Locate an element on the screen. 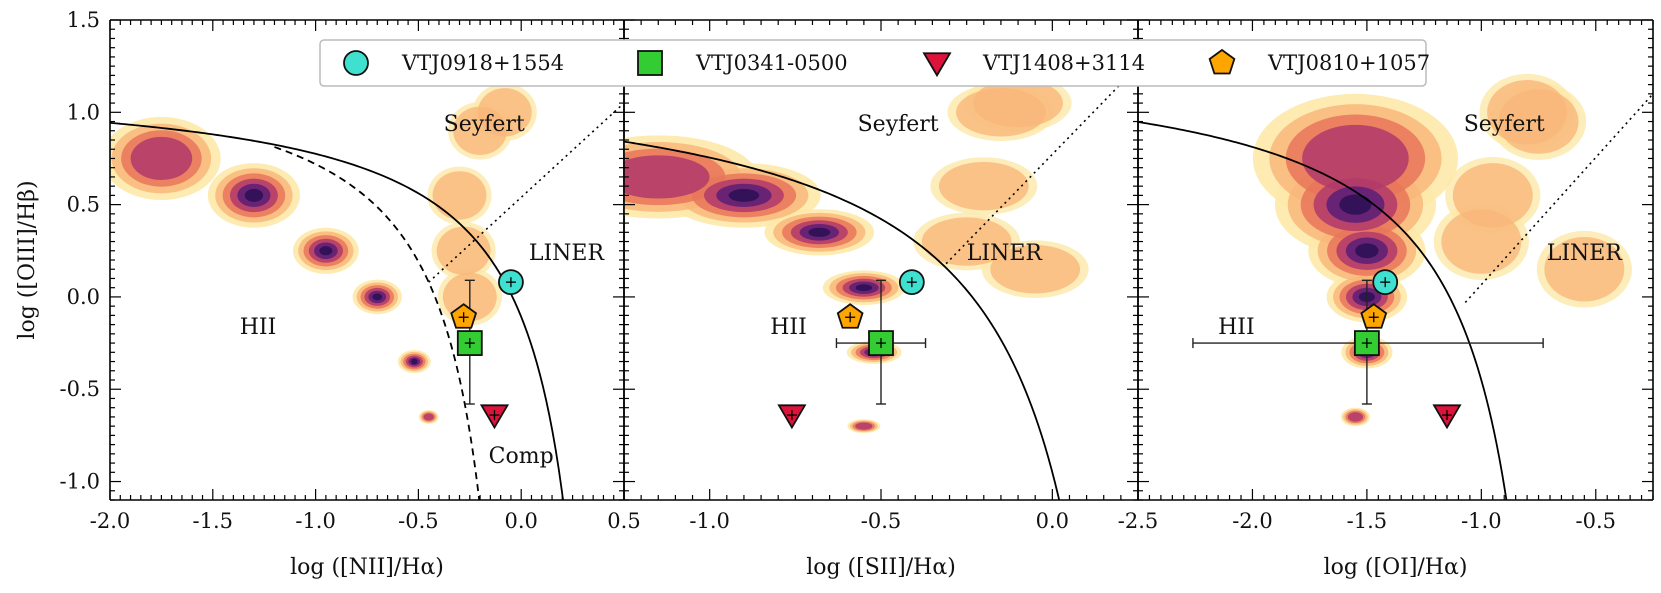  legend-entry-vtj0810-1057: VTJ0810+1057 is located at coordinates (1319, 61).